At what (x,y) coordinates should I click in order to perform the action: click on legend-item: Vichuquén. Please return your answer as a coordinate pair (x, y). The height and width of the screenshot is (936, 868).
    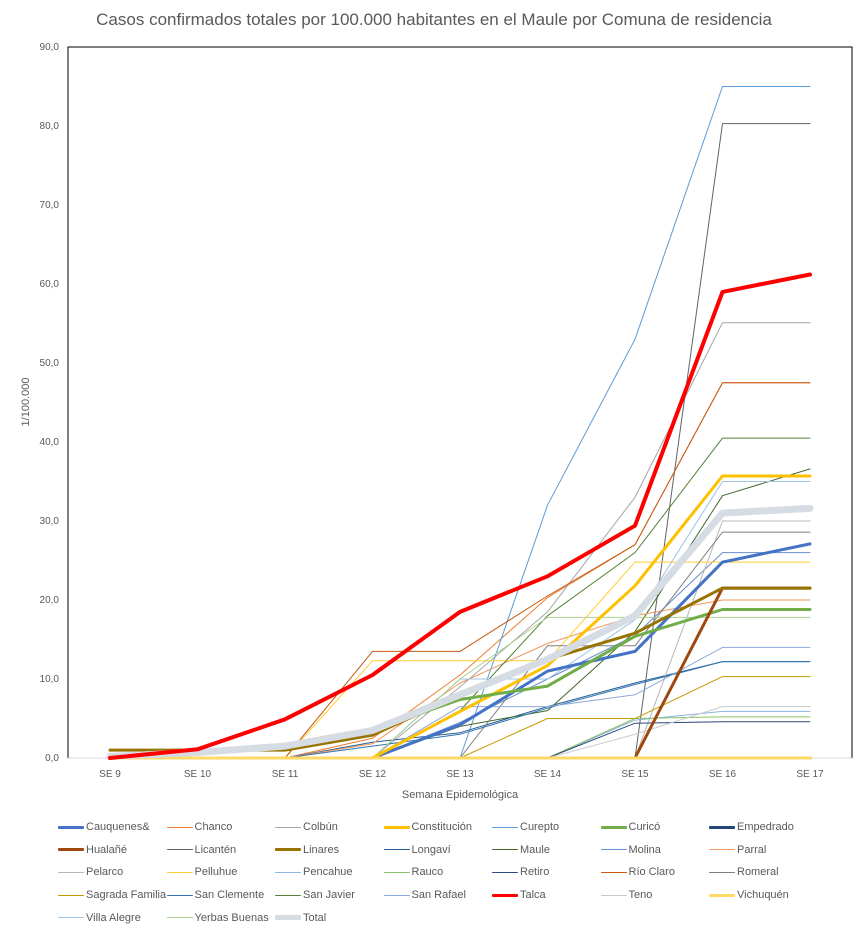
    Looking at the image, I should click on (749, 895).